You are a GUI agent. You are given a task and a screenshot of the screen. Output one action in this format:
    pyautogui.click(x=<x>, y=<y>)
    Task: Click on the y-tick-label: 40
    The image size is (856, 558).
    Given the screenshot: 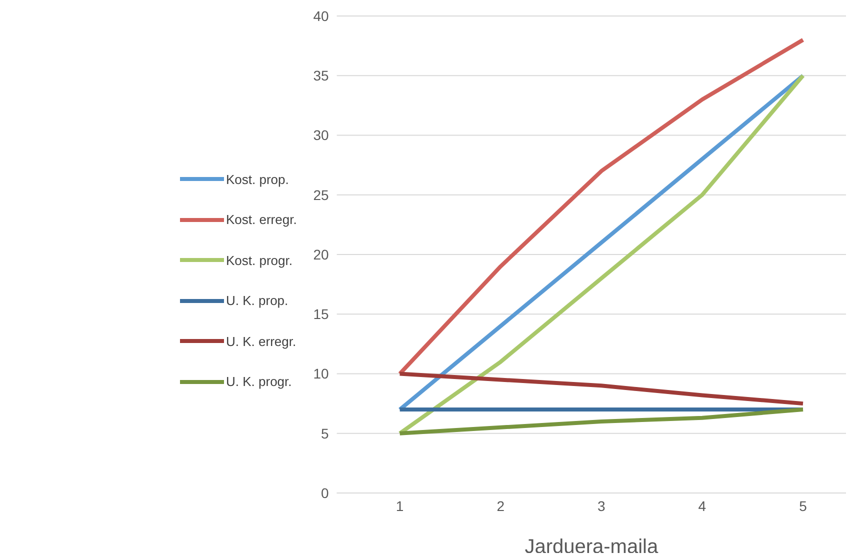 What is the action you would take?
    pyautogui.click(x=321, y=16)
    